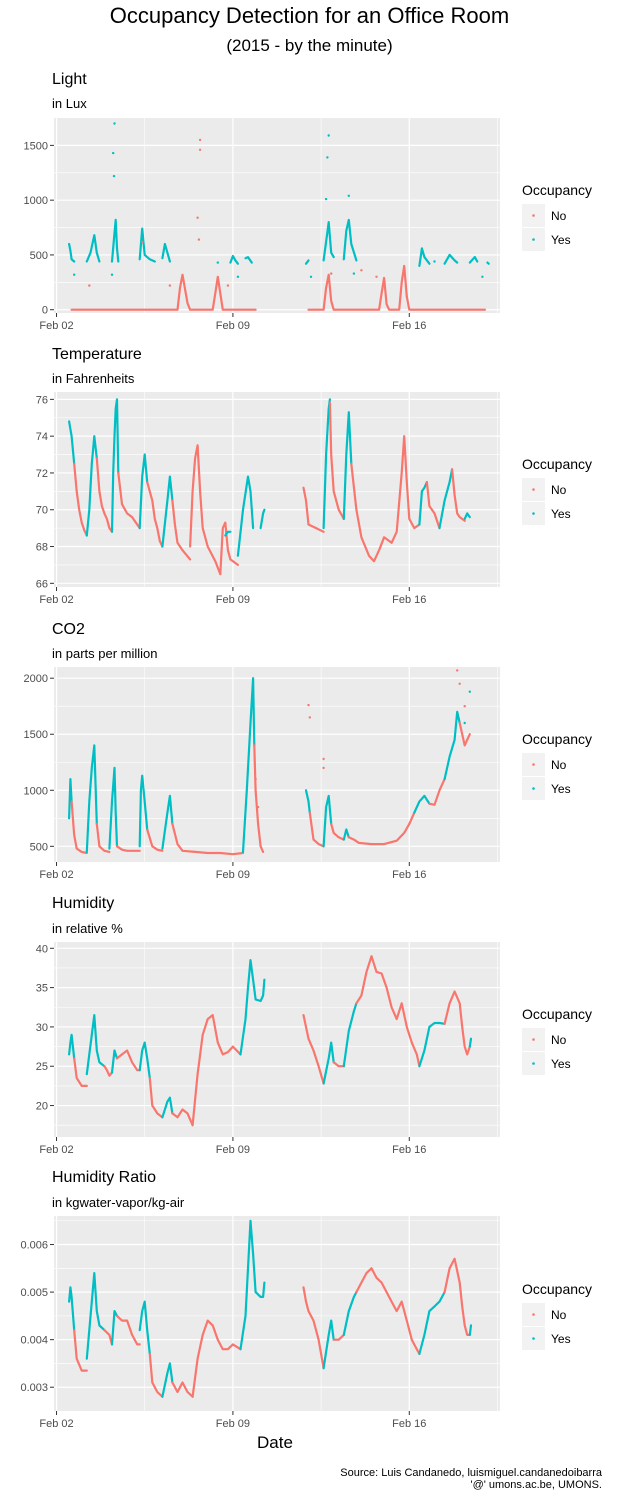 The width and height of the screenshot is (619, 1500). Describe the element at coordinates (557, 216) in the screenshot. I see `legend-light: Occupancy No Yes` at that location.